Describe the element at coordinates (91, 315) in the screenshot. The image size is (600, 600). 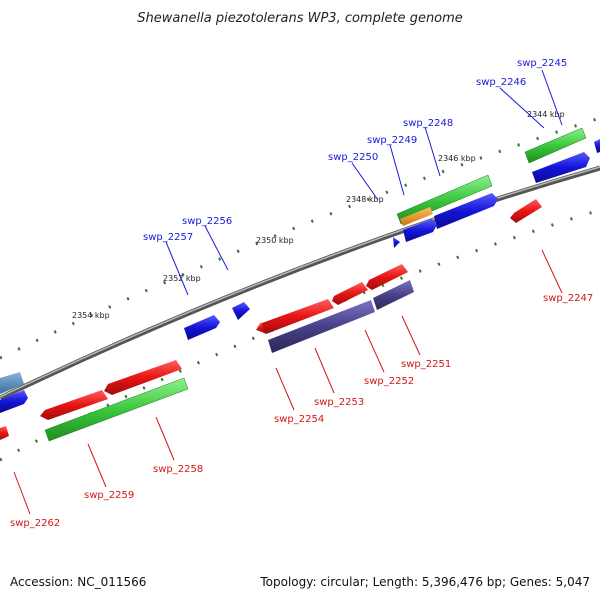
I see `tick-label-2354: 2354 kbp` at that location.